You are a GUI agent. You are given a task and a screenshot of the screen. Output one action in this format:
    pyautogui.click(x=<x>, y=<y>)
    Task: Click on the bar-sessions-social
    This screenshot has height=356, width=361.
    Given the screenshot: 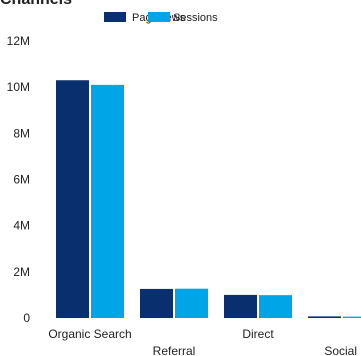 What is the action you would take?
    pyautogui.click(x=352, y=317)
    